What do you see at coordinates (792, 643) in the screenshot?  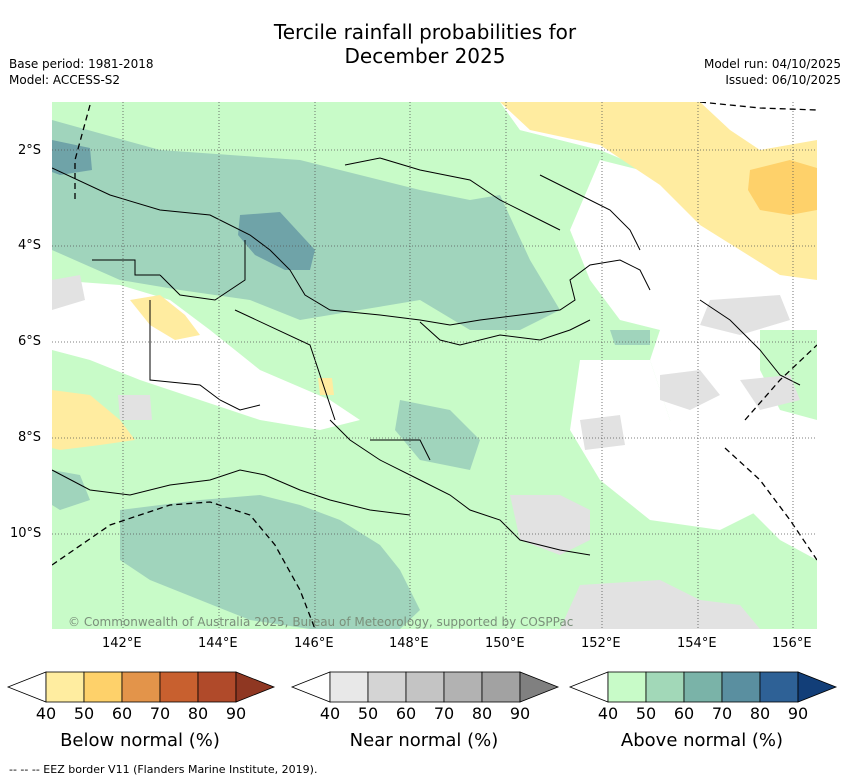 I see `lon-label-156e: 156°E` at bounding box center [792, 643].